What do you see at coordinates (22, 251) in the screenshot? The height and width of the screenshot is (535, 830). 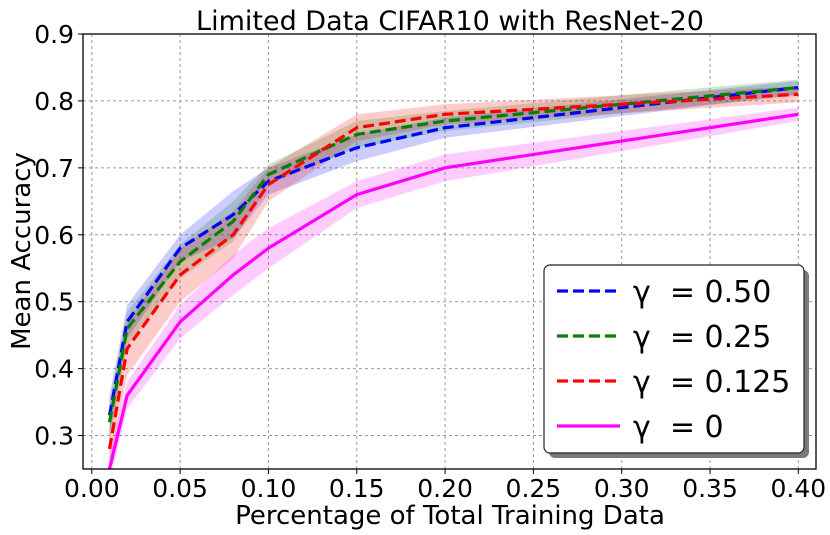 I see `y-axis-title: Mean Accuracy` at bounding box center [22, 251].